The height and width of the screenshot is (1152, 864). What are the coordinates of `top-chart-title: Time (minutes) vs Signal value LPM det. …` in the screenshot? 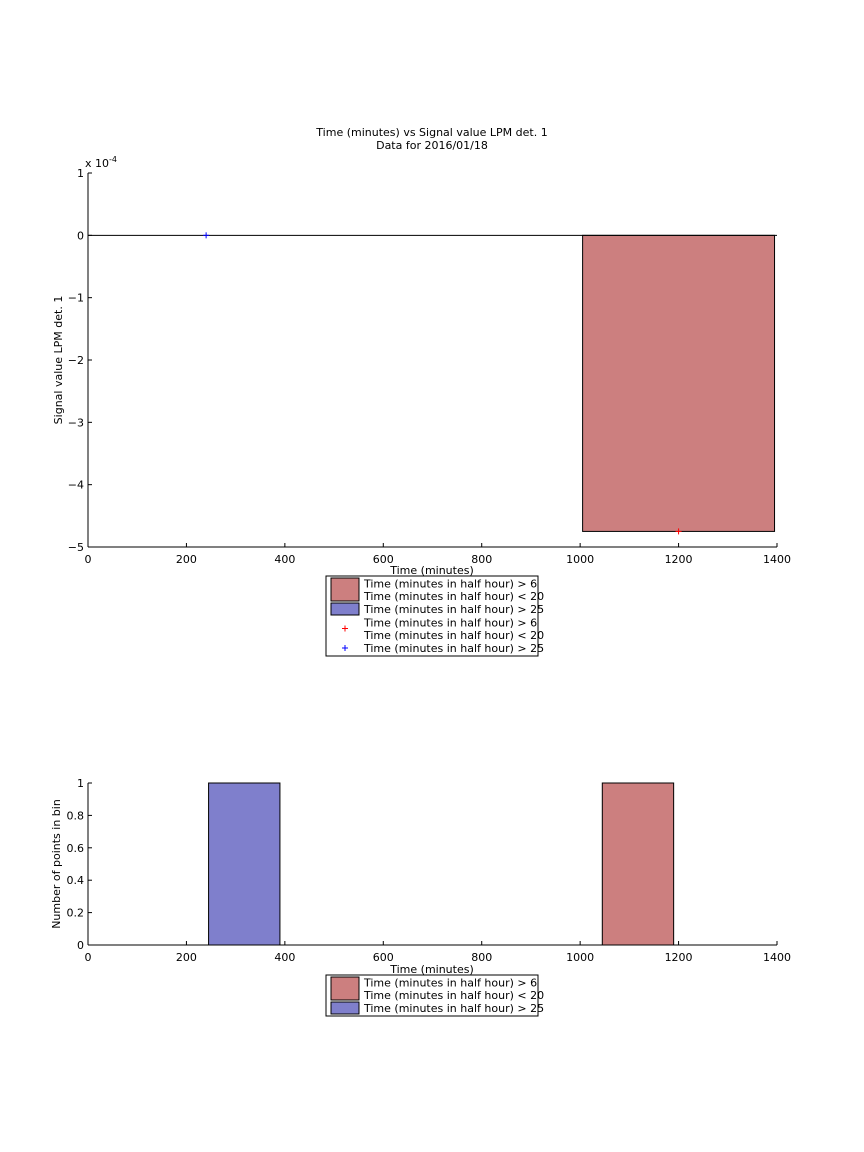 It's located at (431, 132).